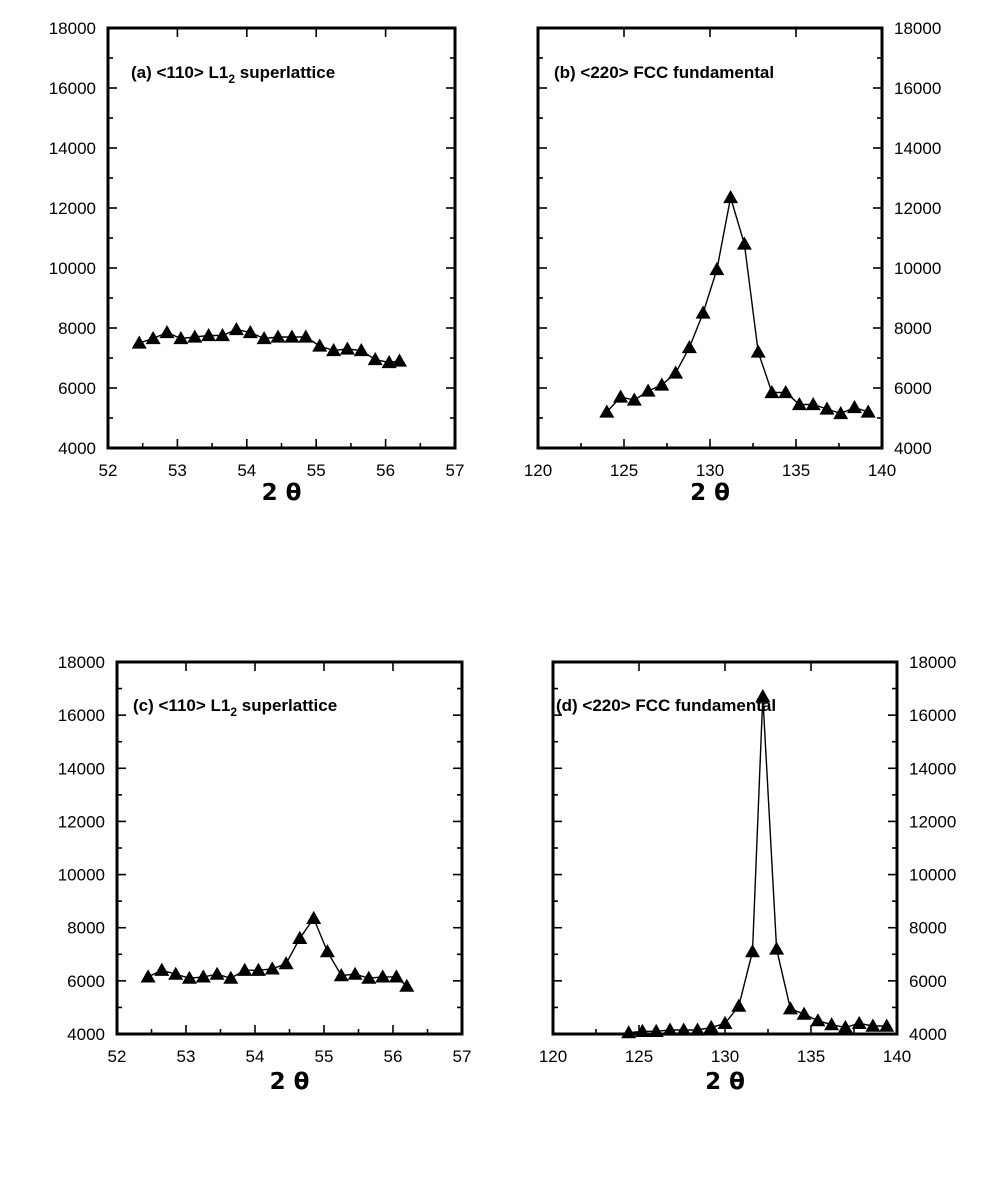  I want to click on y-tick-label-b-5: 14000, so click(917, 148).